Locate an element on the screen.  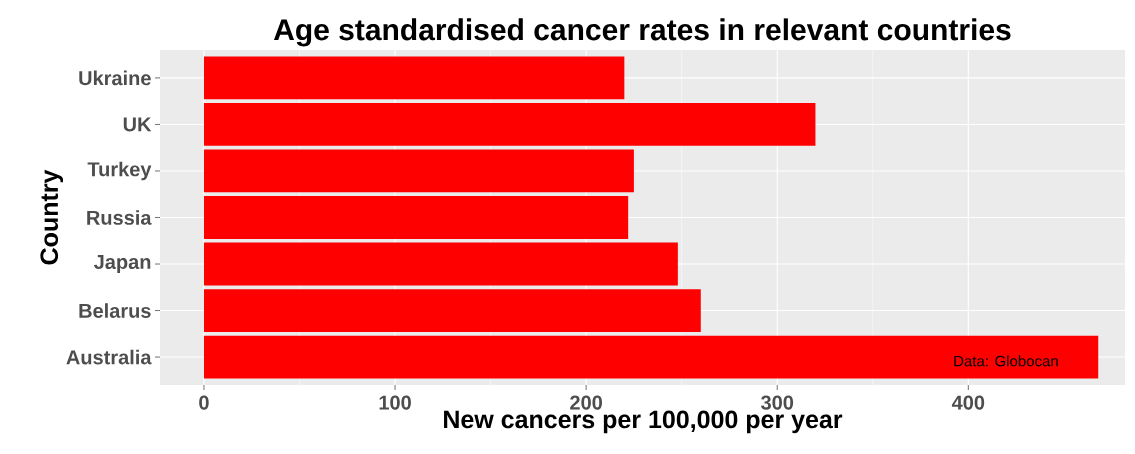
annotation: Data: Globocan is located at coordinates (1006, 361).